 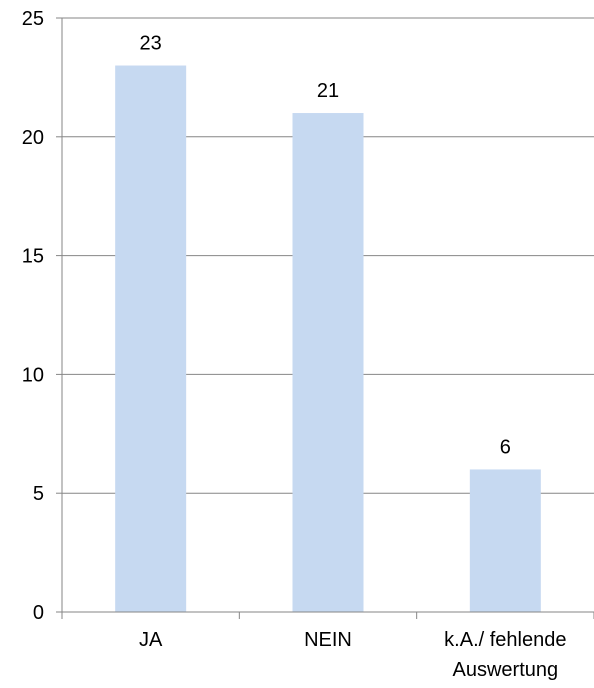 I want to click on x-category-label: Auswertung, so click(x=506, y=670).